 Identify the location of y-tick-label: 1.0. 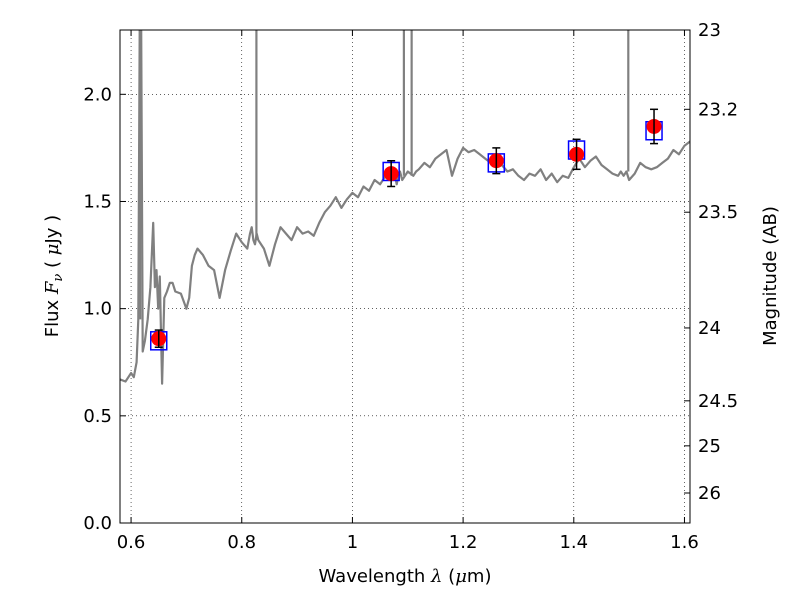
(97, 309).